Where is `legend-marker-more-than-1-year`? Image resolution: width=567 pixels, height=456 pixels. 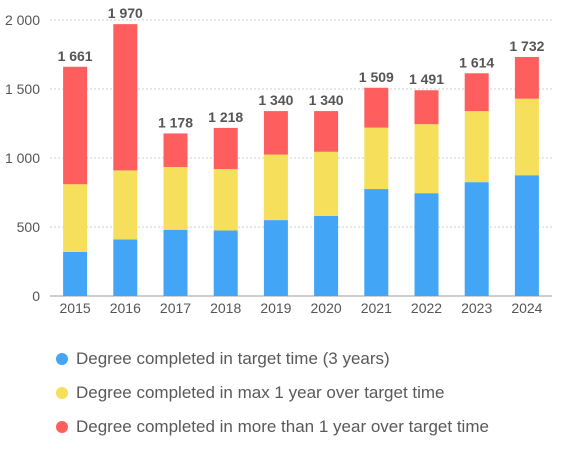
legend-marker-more-than-1-year is located at coordinates (62, 427).